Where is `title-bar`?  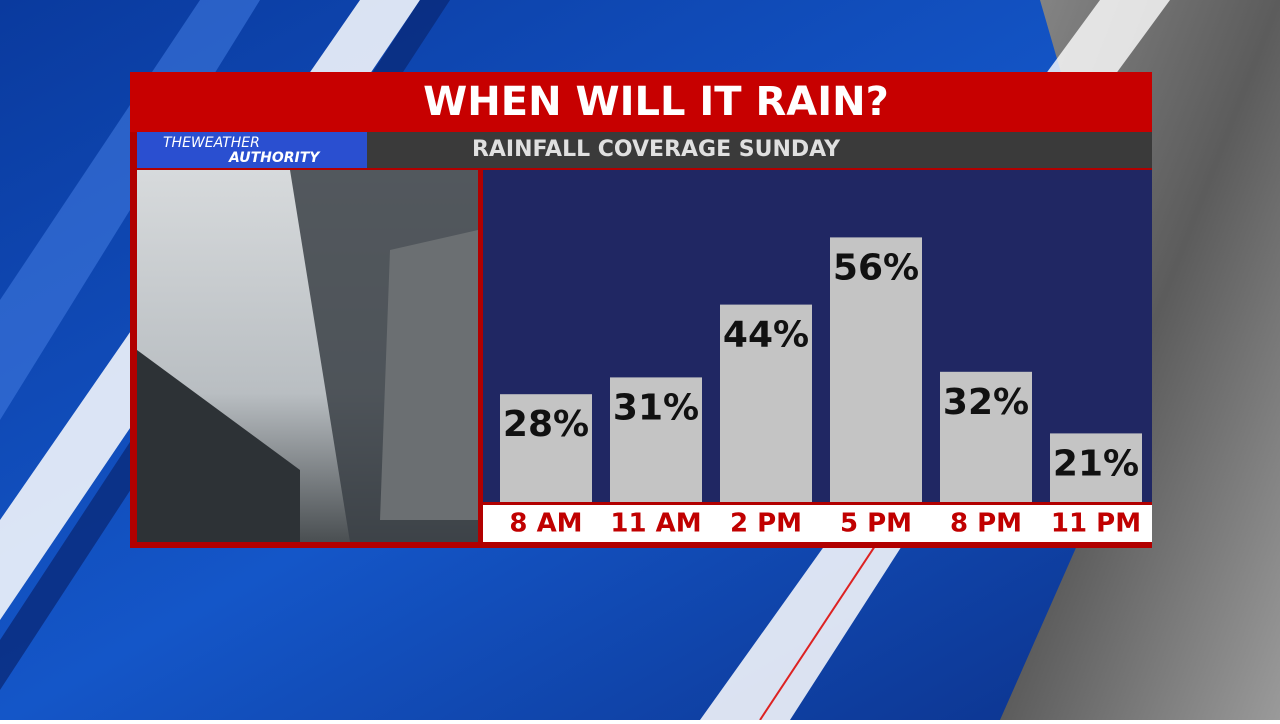
title-bar is located at coordinates (641, 102).